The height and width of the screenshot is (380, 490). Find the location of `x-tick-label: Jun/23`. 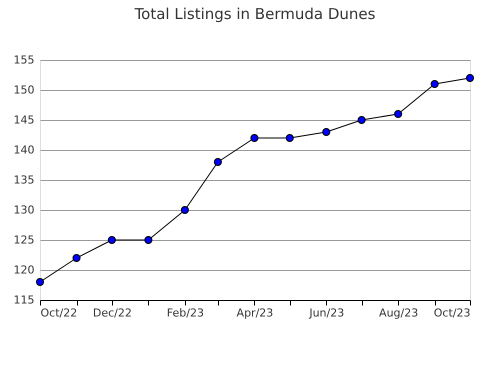

x-tick-label: Jun/23 is located at coordinates (326, 313).